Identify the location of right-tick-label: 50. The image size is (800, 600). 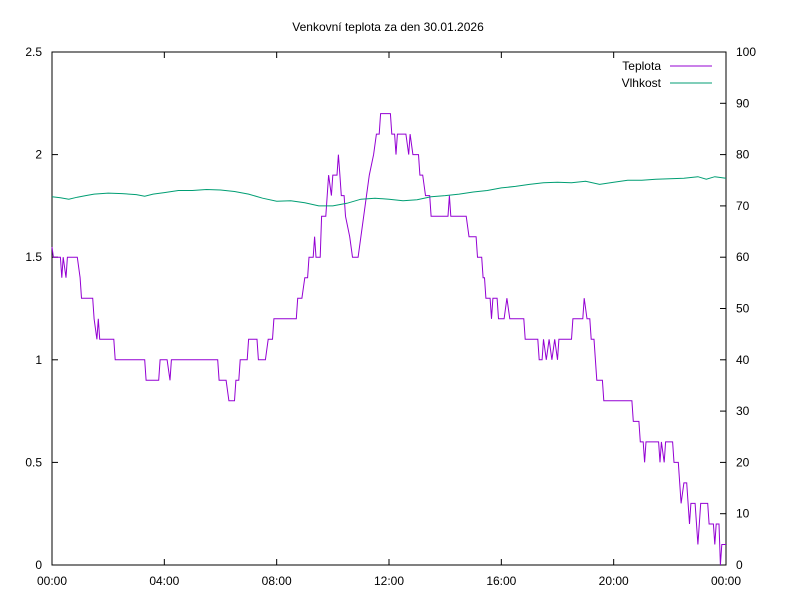
(743, 309).